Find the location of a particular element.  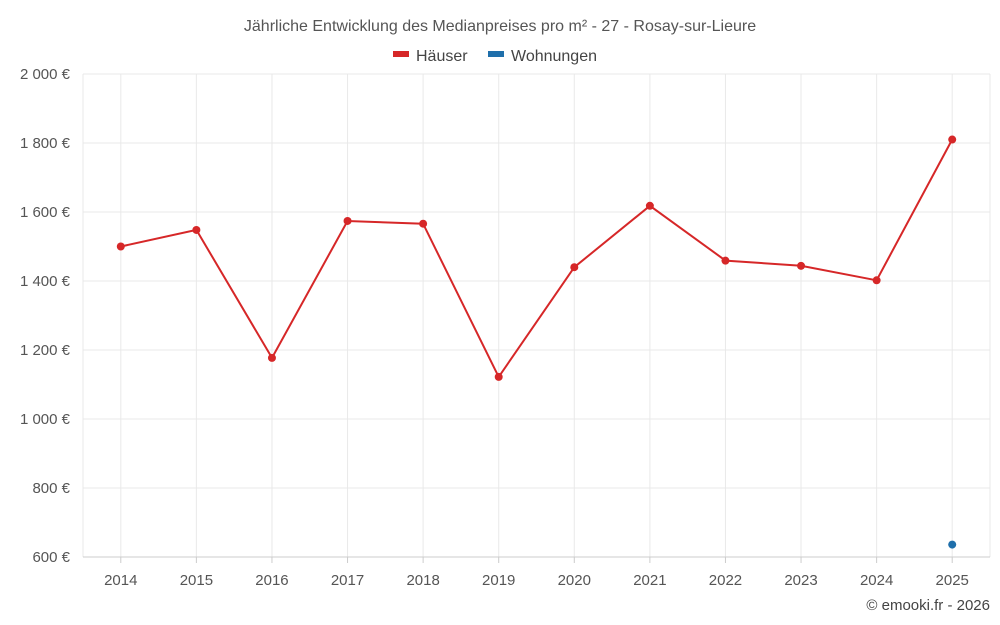

x-tick-label: 2018 is located at coordinates (422, 580).